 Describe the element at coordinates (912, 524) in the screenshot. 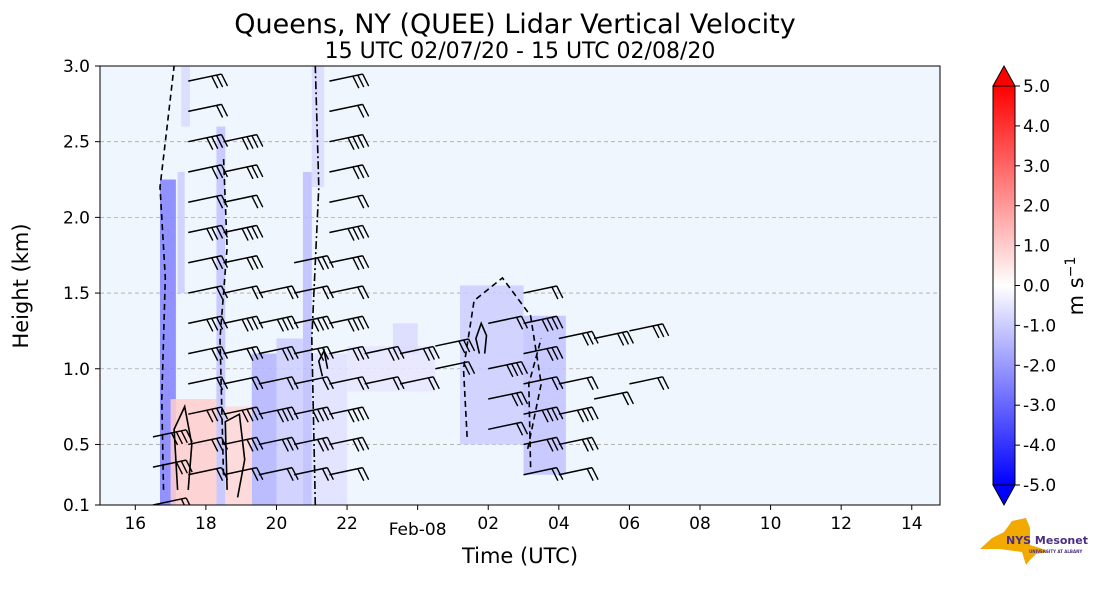

I see `x-tick-label: 14` at that location.